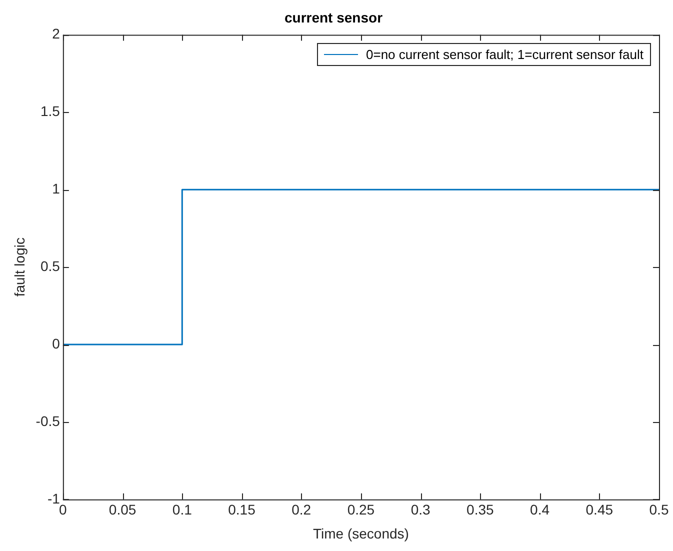 The image size is (673, 551). What do you see at coordinates (302, 510) in the screenshot?
I see `x-tick-label: 0.2` at bounding box center [302, 510].